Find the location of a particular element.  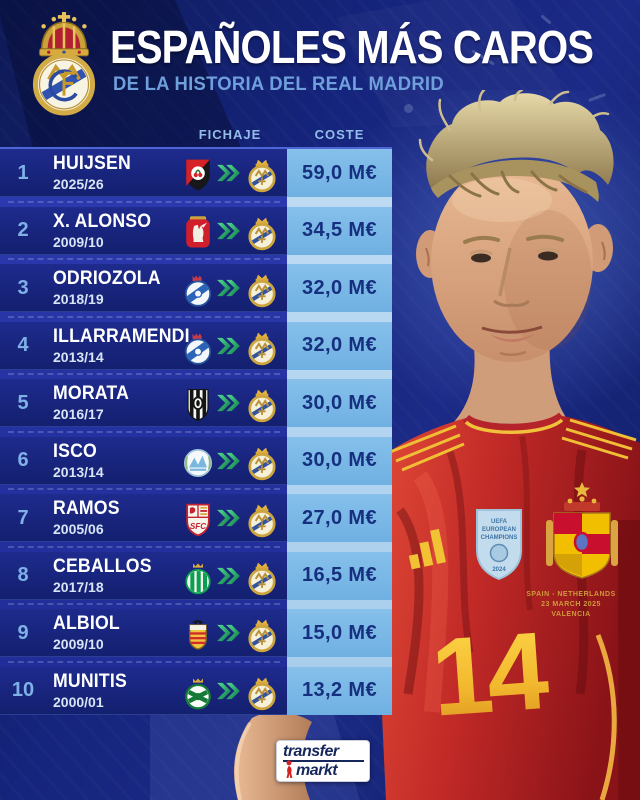

rank: 2 is located at coordinates (23, 230).